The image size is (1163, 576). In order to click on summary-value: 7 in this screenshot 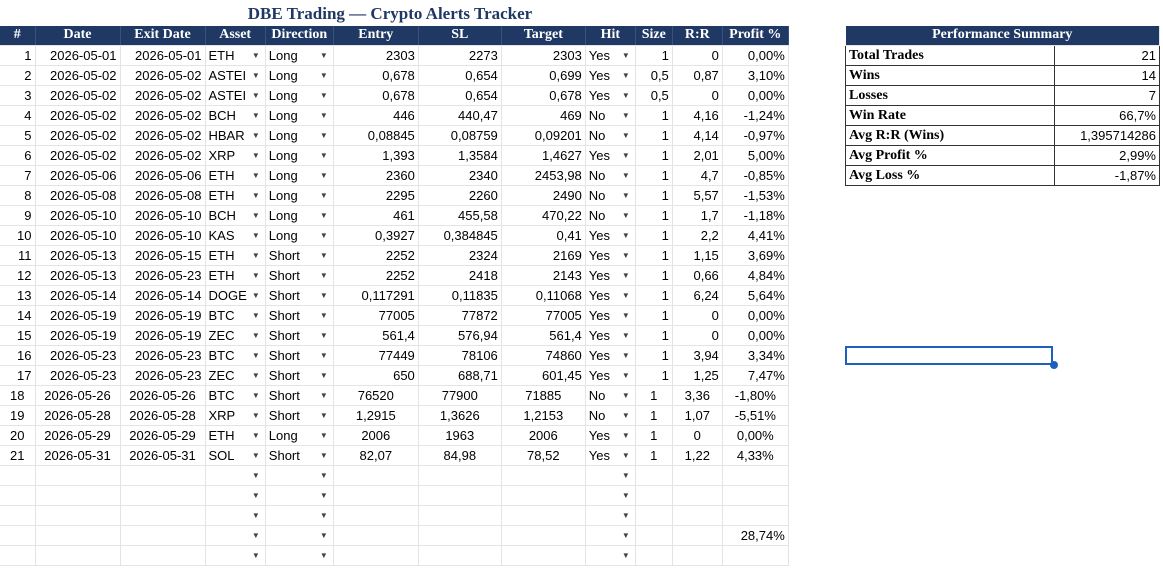, I will do `click(1107, 95)`.